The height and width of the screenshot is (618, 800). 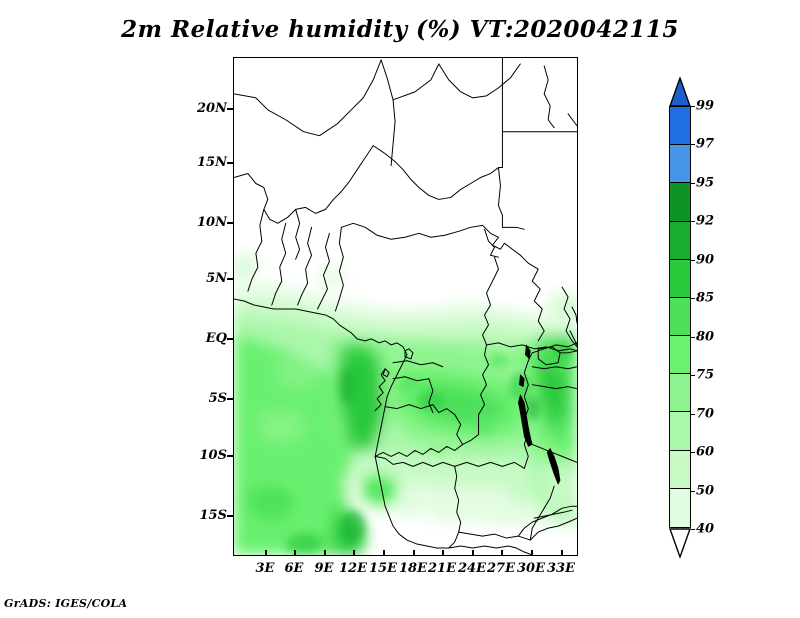 What do you see at coordinates (413, 568) in the screenshot?
I see `x-tick-label: 18E` at bounding box center [413, 568].